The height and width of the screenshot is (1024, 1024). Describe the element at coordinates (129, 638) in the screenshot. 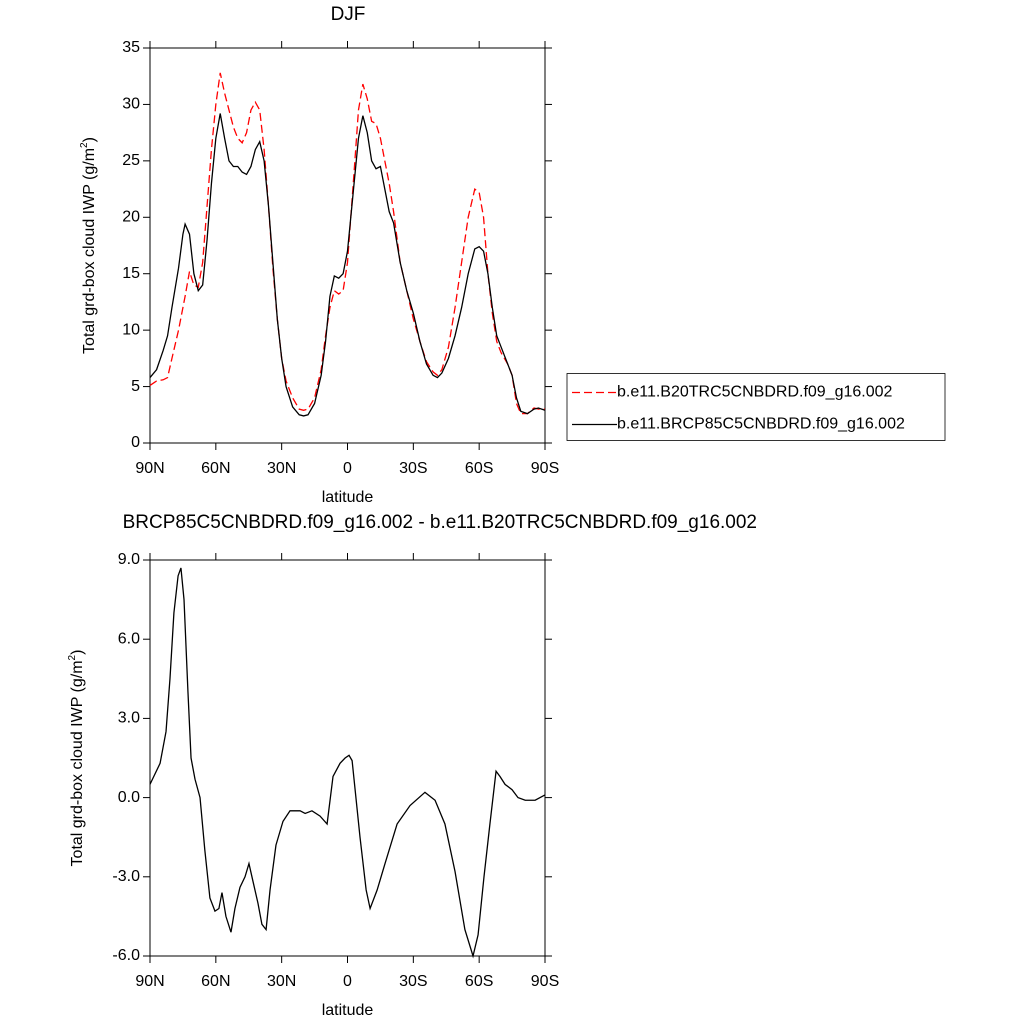

I see `y-tick-label: 6.0` at that location.